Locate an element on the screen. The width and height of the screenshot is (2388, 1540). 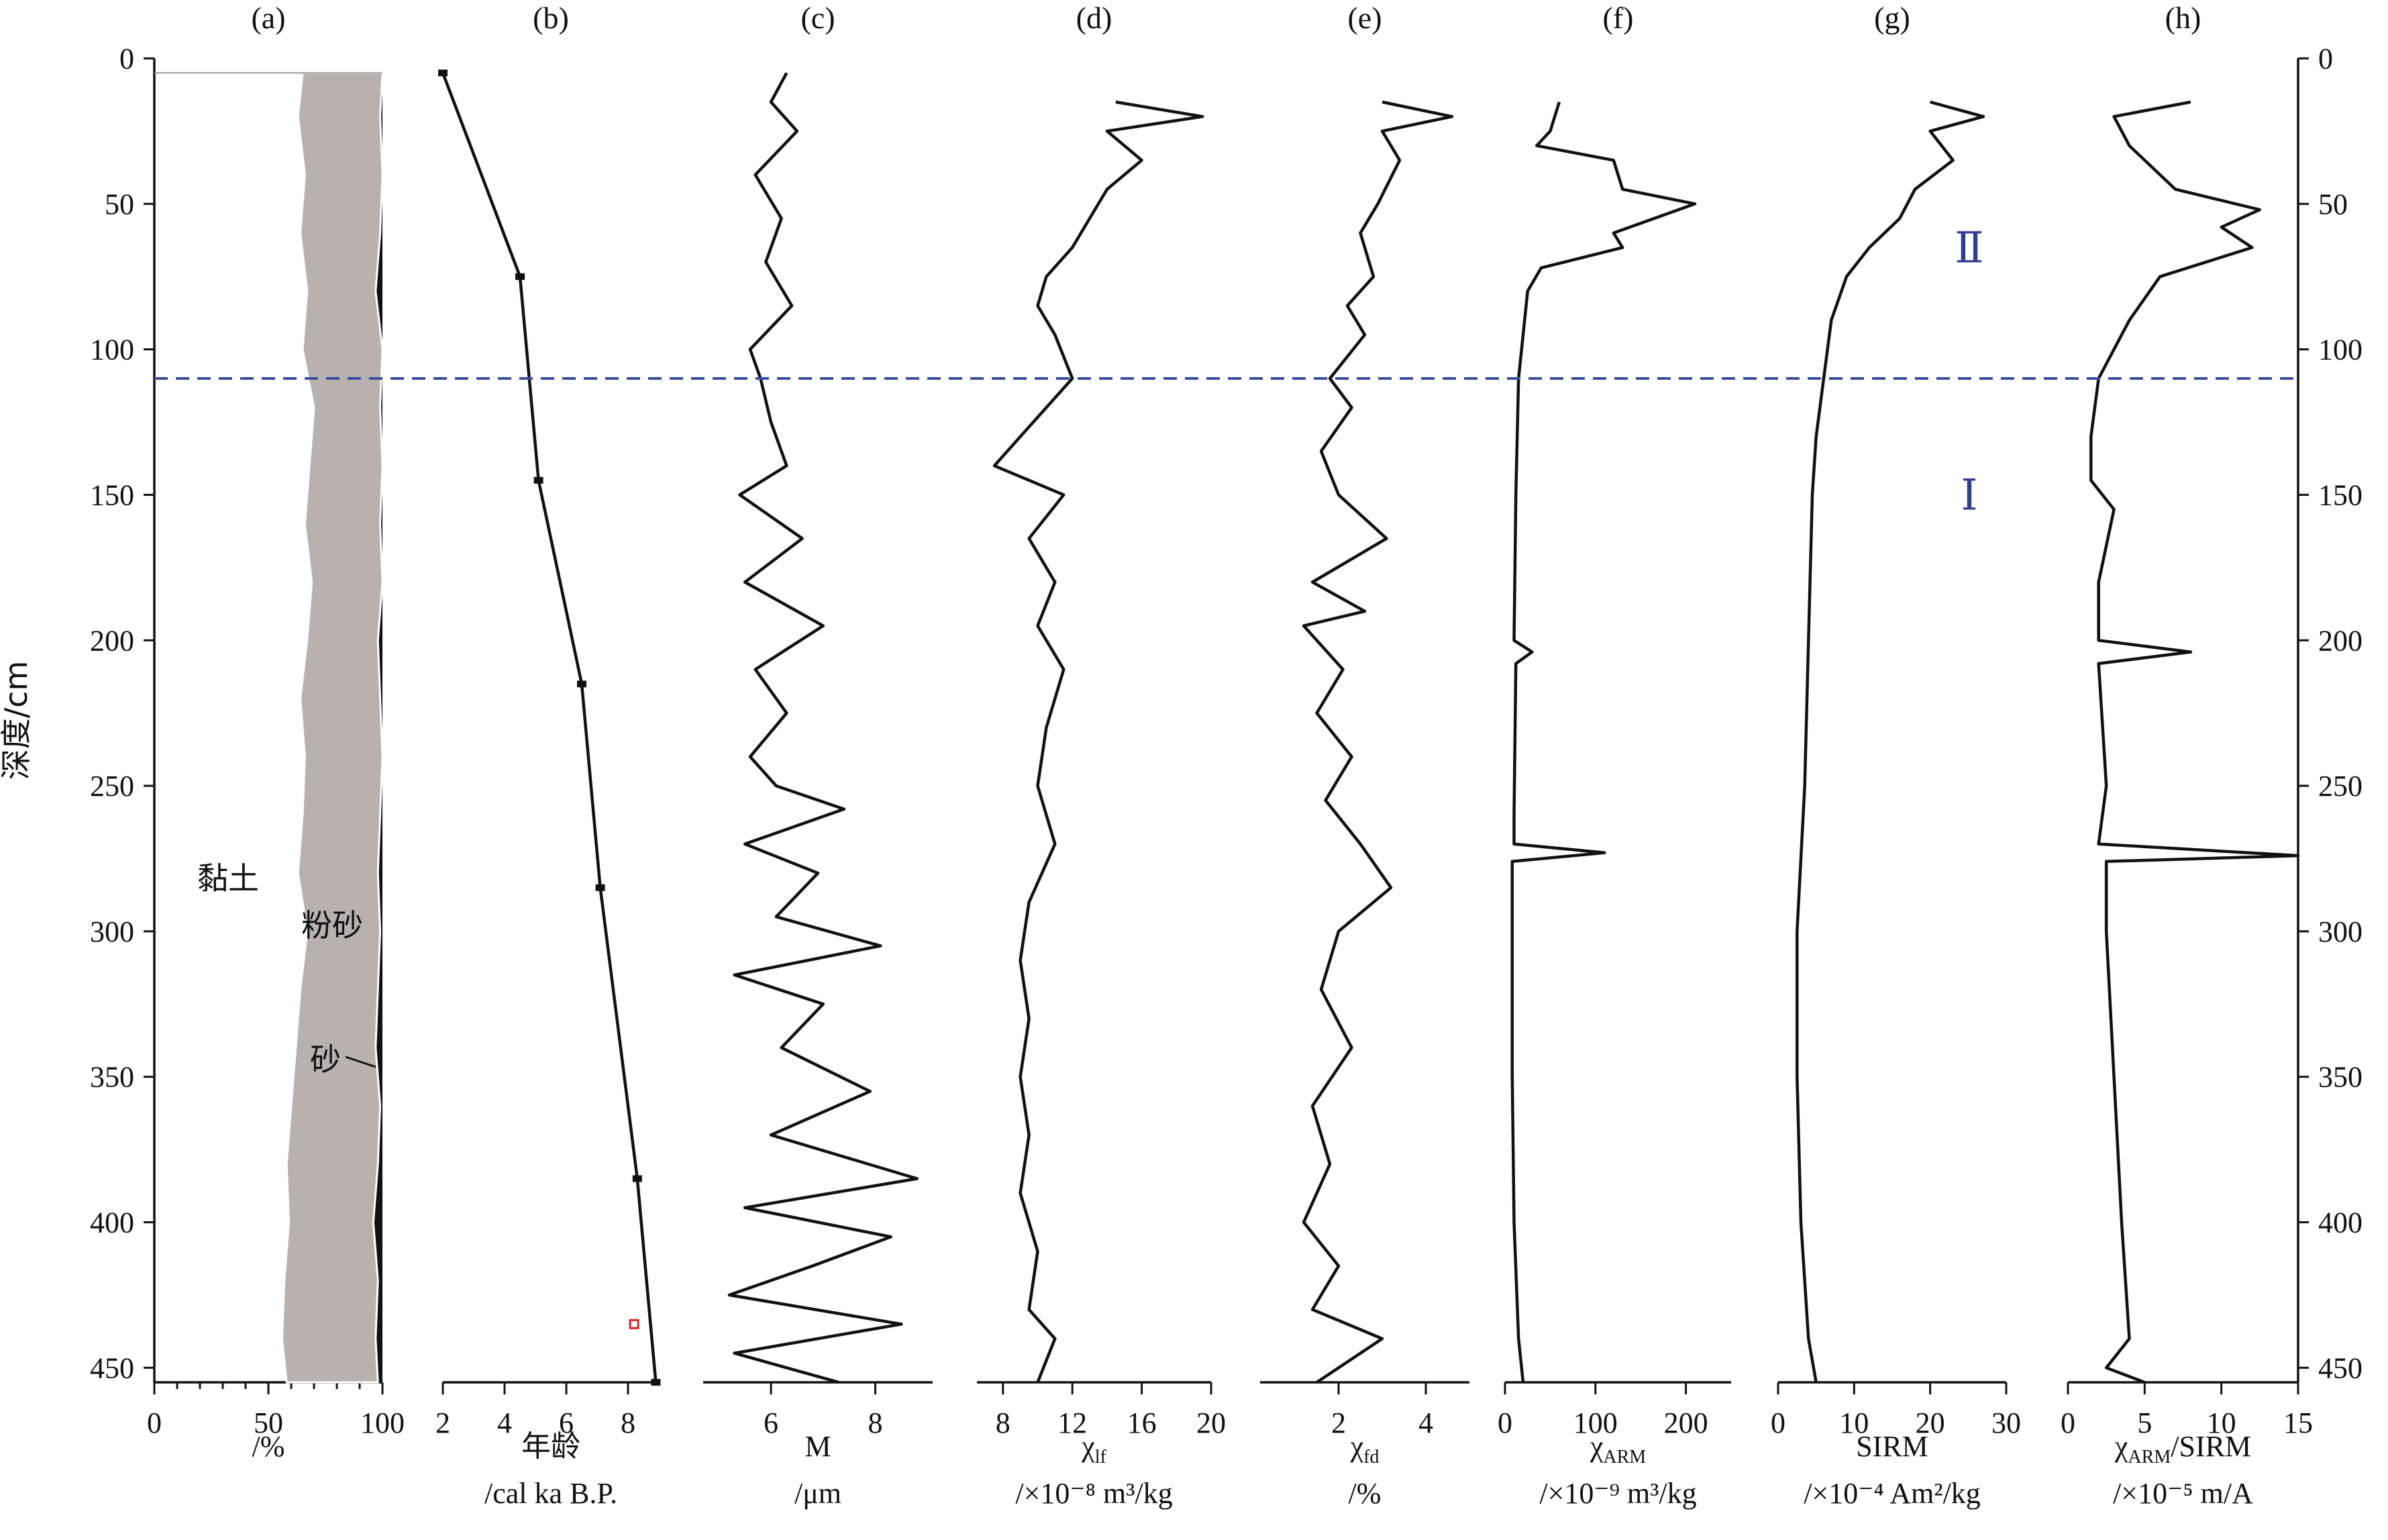
left-depth-tick-label: 450 is located at coordinates (112, 1367).